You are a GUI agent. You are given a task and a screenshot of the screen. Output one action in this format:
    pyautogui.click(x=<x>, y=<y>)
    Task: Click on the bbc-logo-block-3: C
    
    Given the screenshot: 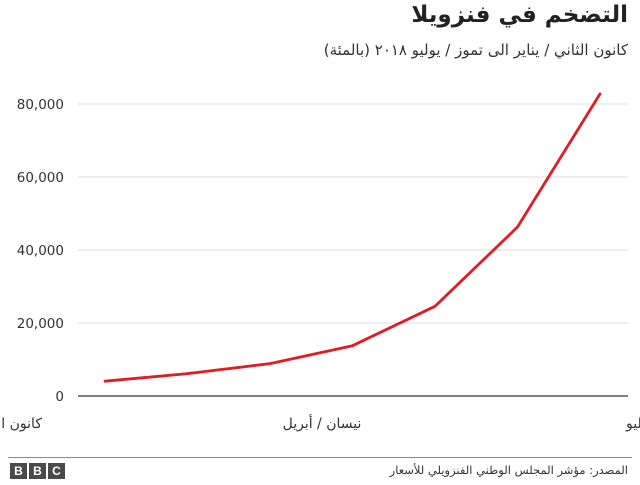 What is the action you would take?
    pyautogui.click(x=56, y=471)
    